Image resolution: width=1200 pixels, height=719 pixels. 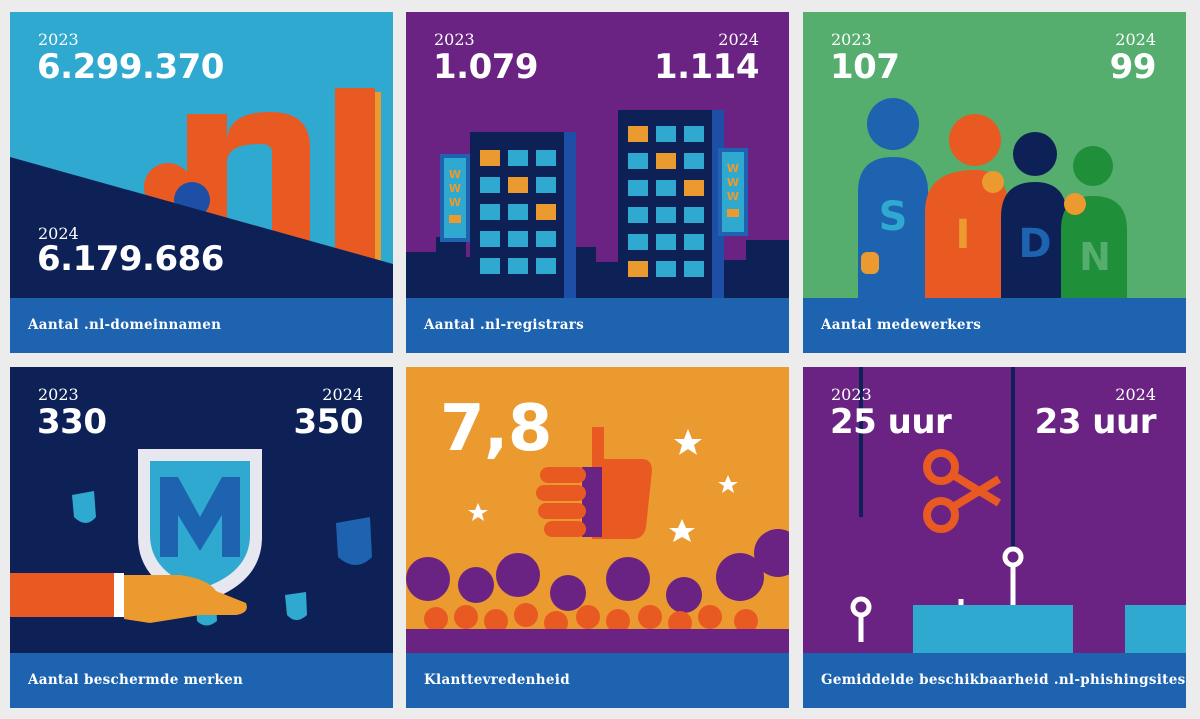 What do you see at coordinates (594, 483) in the screenshot?
I see `thumbs-up-illustration` at bounding box center [594, 483].